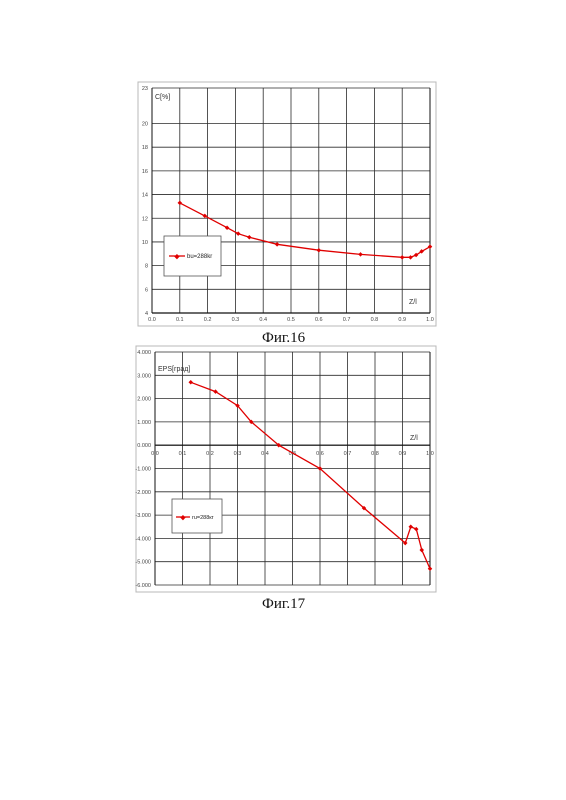  I want to click on y-tick-label: 4.000, so click(144, 353).